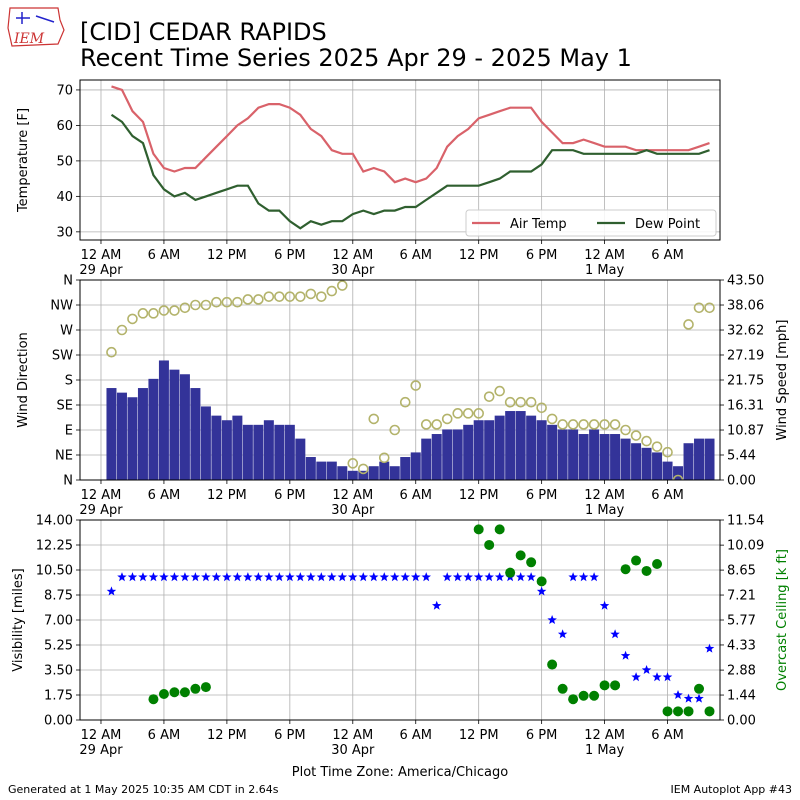 This screenshot has height=800, width=800. Describe the element at coordinates (741, 671) in the screenshot. I see `y2-tick-label: 2.88` at that location.